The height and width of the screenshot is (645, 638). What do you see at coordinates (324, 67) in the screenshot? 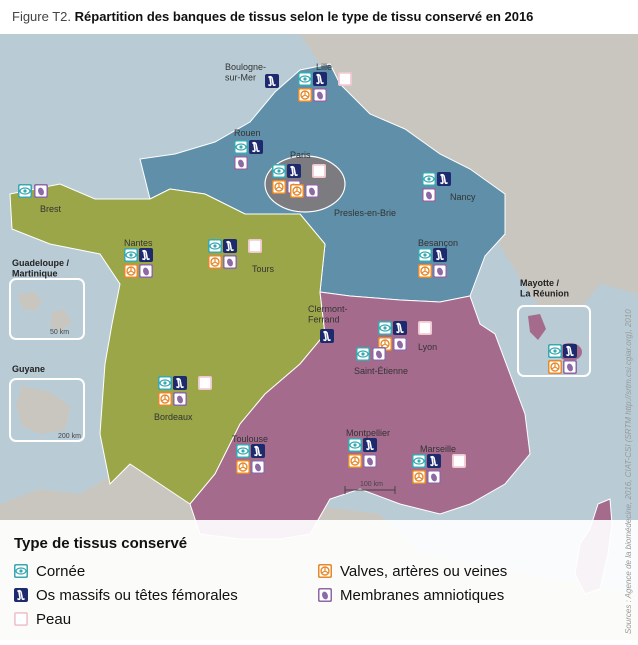
I see `city-lille: Lille` at bounding box center [324, 67].